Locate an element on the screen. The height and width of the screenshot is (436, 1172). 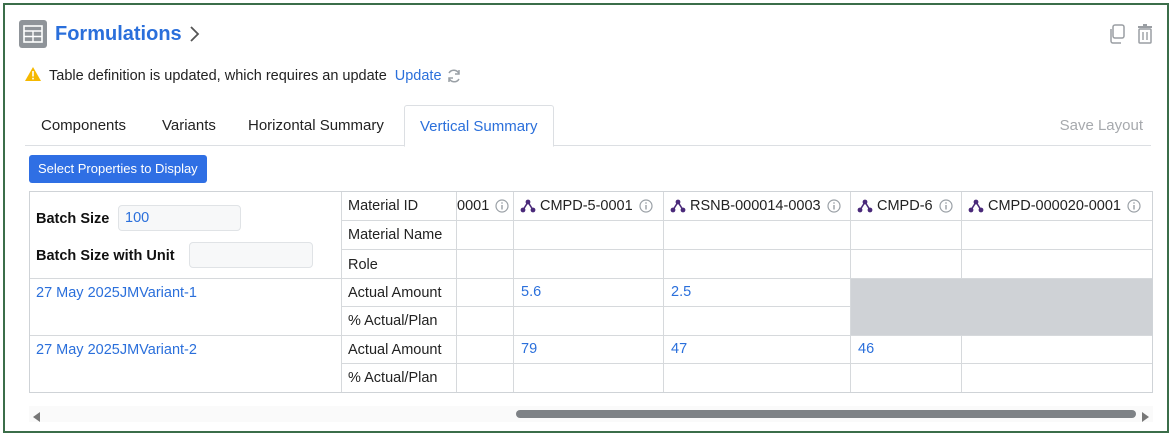
amount-cell: 2.5 is located at coordinates (757, 293).